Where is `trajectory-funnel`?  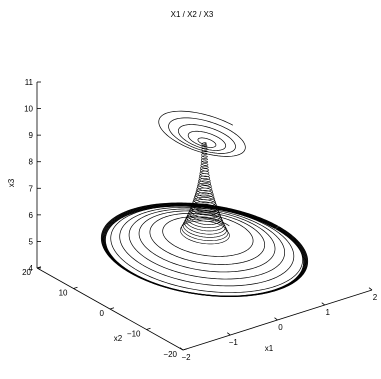 trajectory-funnel is located at coordinates (204, 193).